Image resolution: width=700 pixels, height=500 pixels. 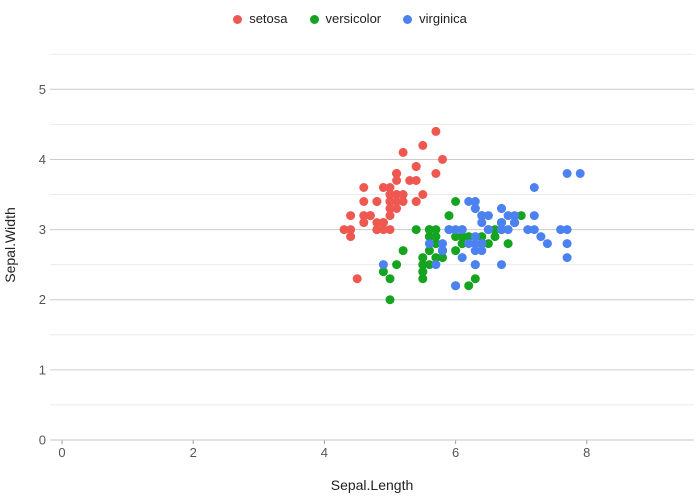 I want to click on legend-item-versicolor: versicolor, so click(x=345, y=19).